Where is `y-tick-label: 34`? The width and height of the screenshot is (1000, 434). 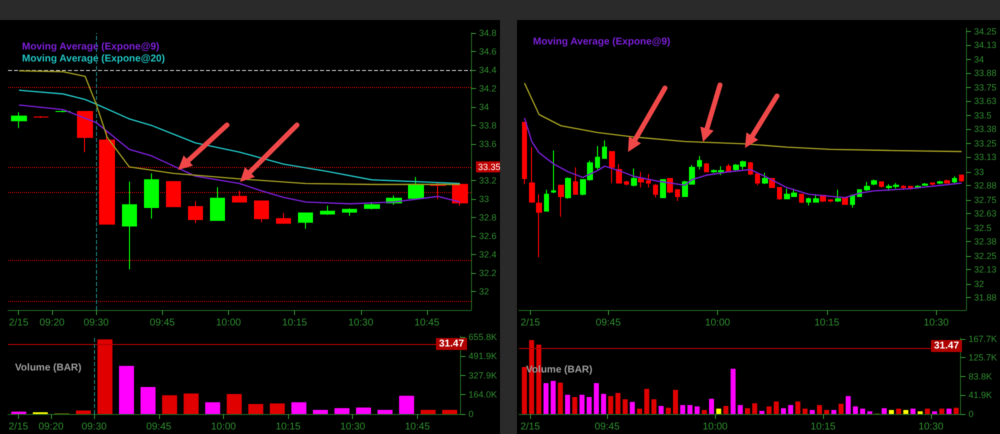 y-tick-label: 34 is located at coordinates (979, 59).